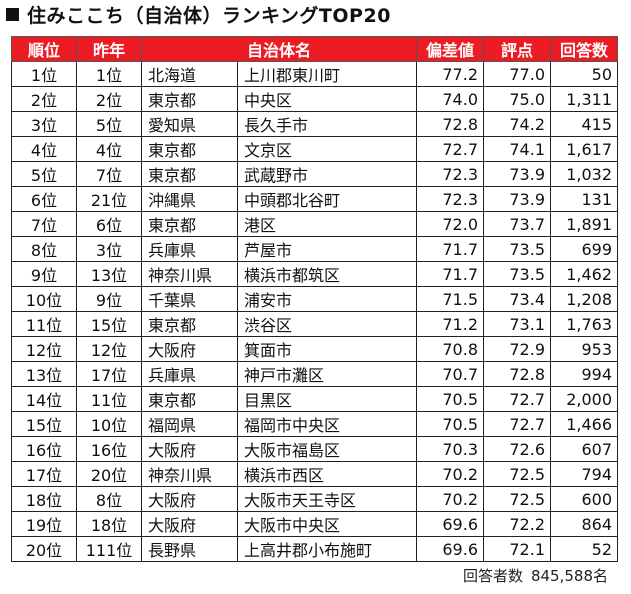 This screenshot has width=631, height=594. What do you see at coordinates (584, 149) in the screenshot?
I see `cell-responses: 1,617` at bounding box center [584, 149].